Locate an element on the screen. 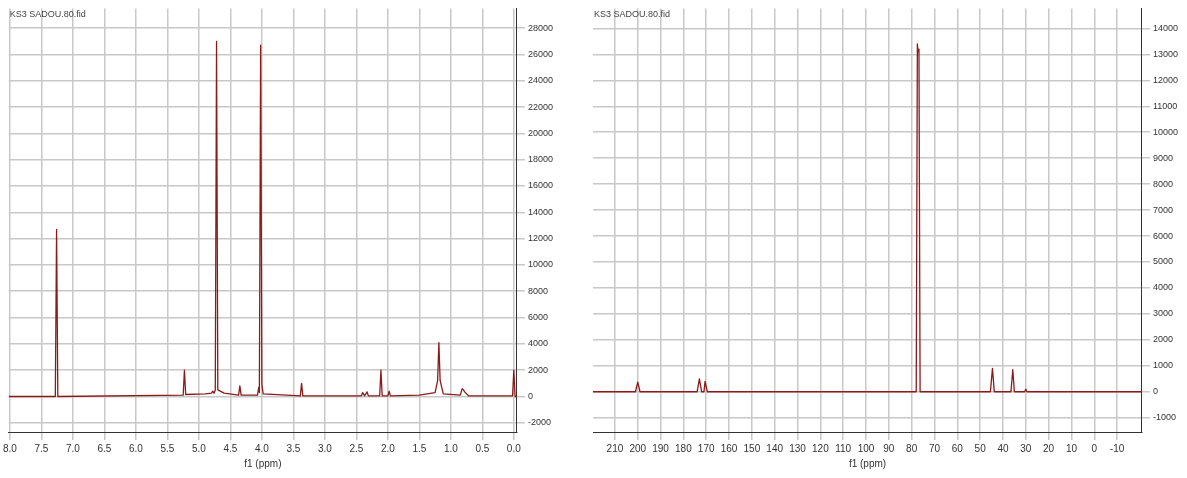 The height and width of the screenshot is (478, 1187). x-tick-label: 2.5 is located at coordinates (356, 448).